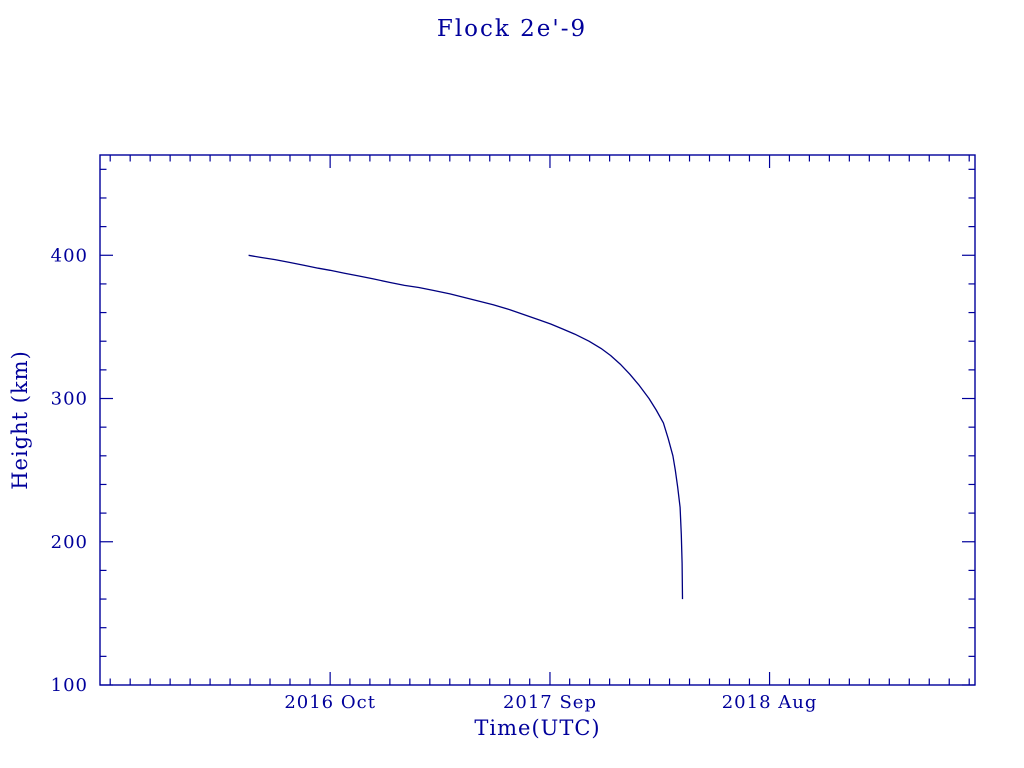 The height and width of the screenshot is (768, 1024). What do you see at coordinates (69, 399) in the screenshot?
I see `y-tick-label: 300` at bounding box center [69, 399].